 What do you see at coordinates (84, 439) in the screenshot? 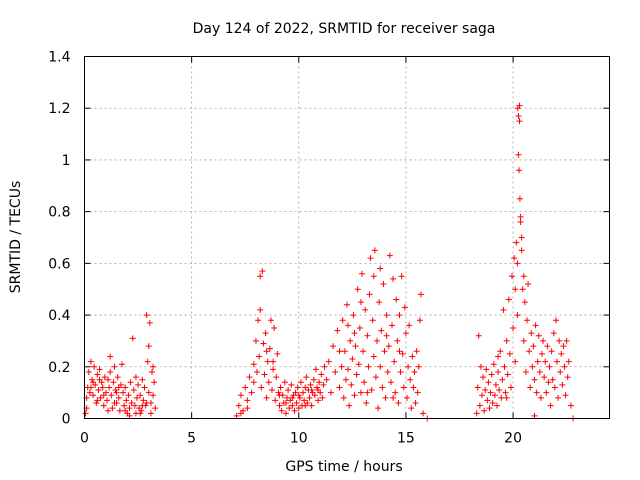
I see `x-tick-label: 0` at bounding box center [84, 439].